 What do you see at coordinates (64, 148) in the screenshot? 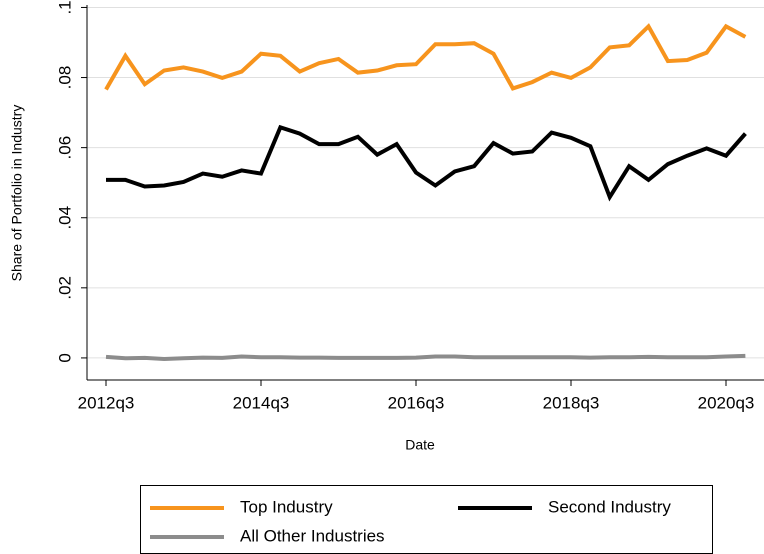
I see `y-tick-label: .06` at bounding box center [64, 148].